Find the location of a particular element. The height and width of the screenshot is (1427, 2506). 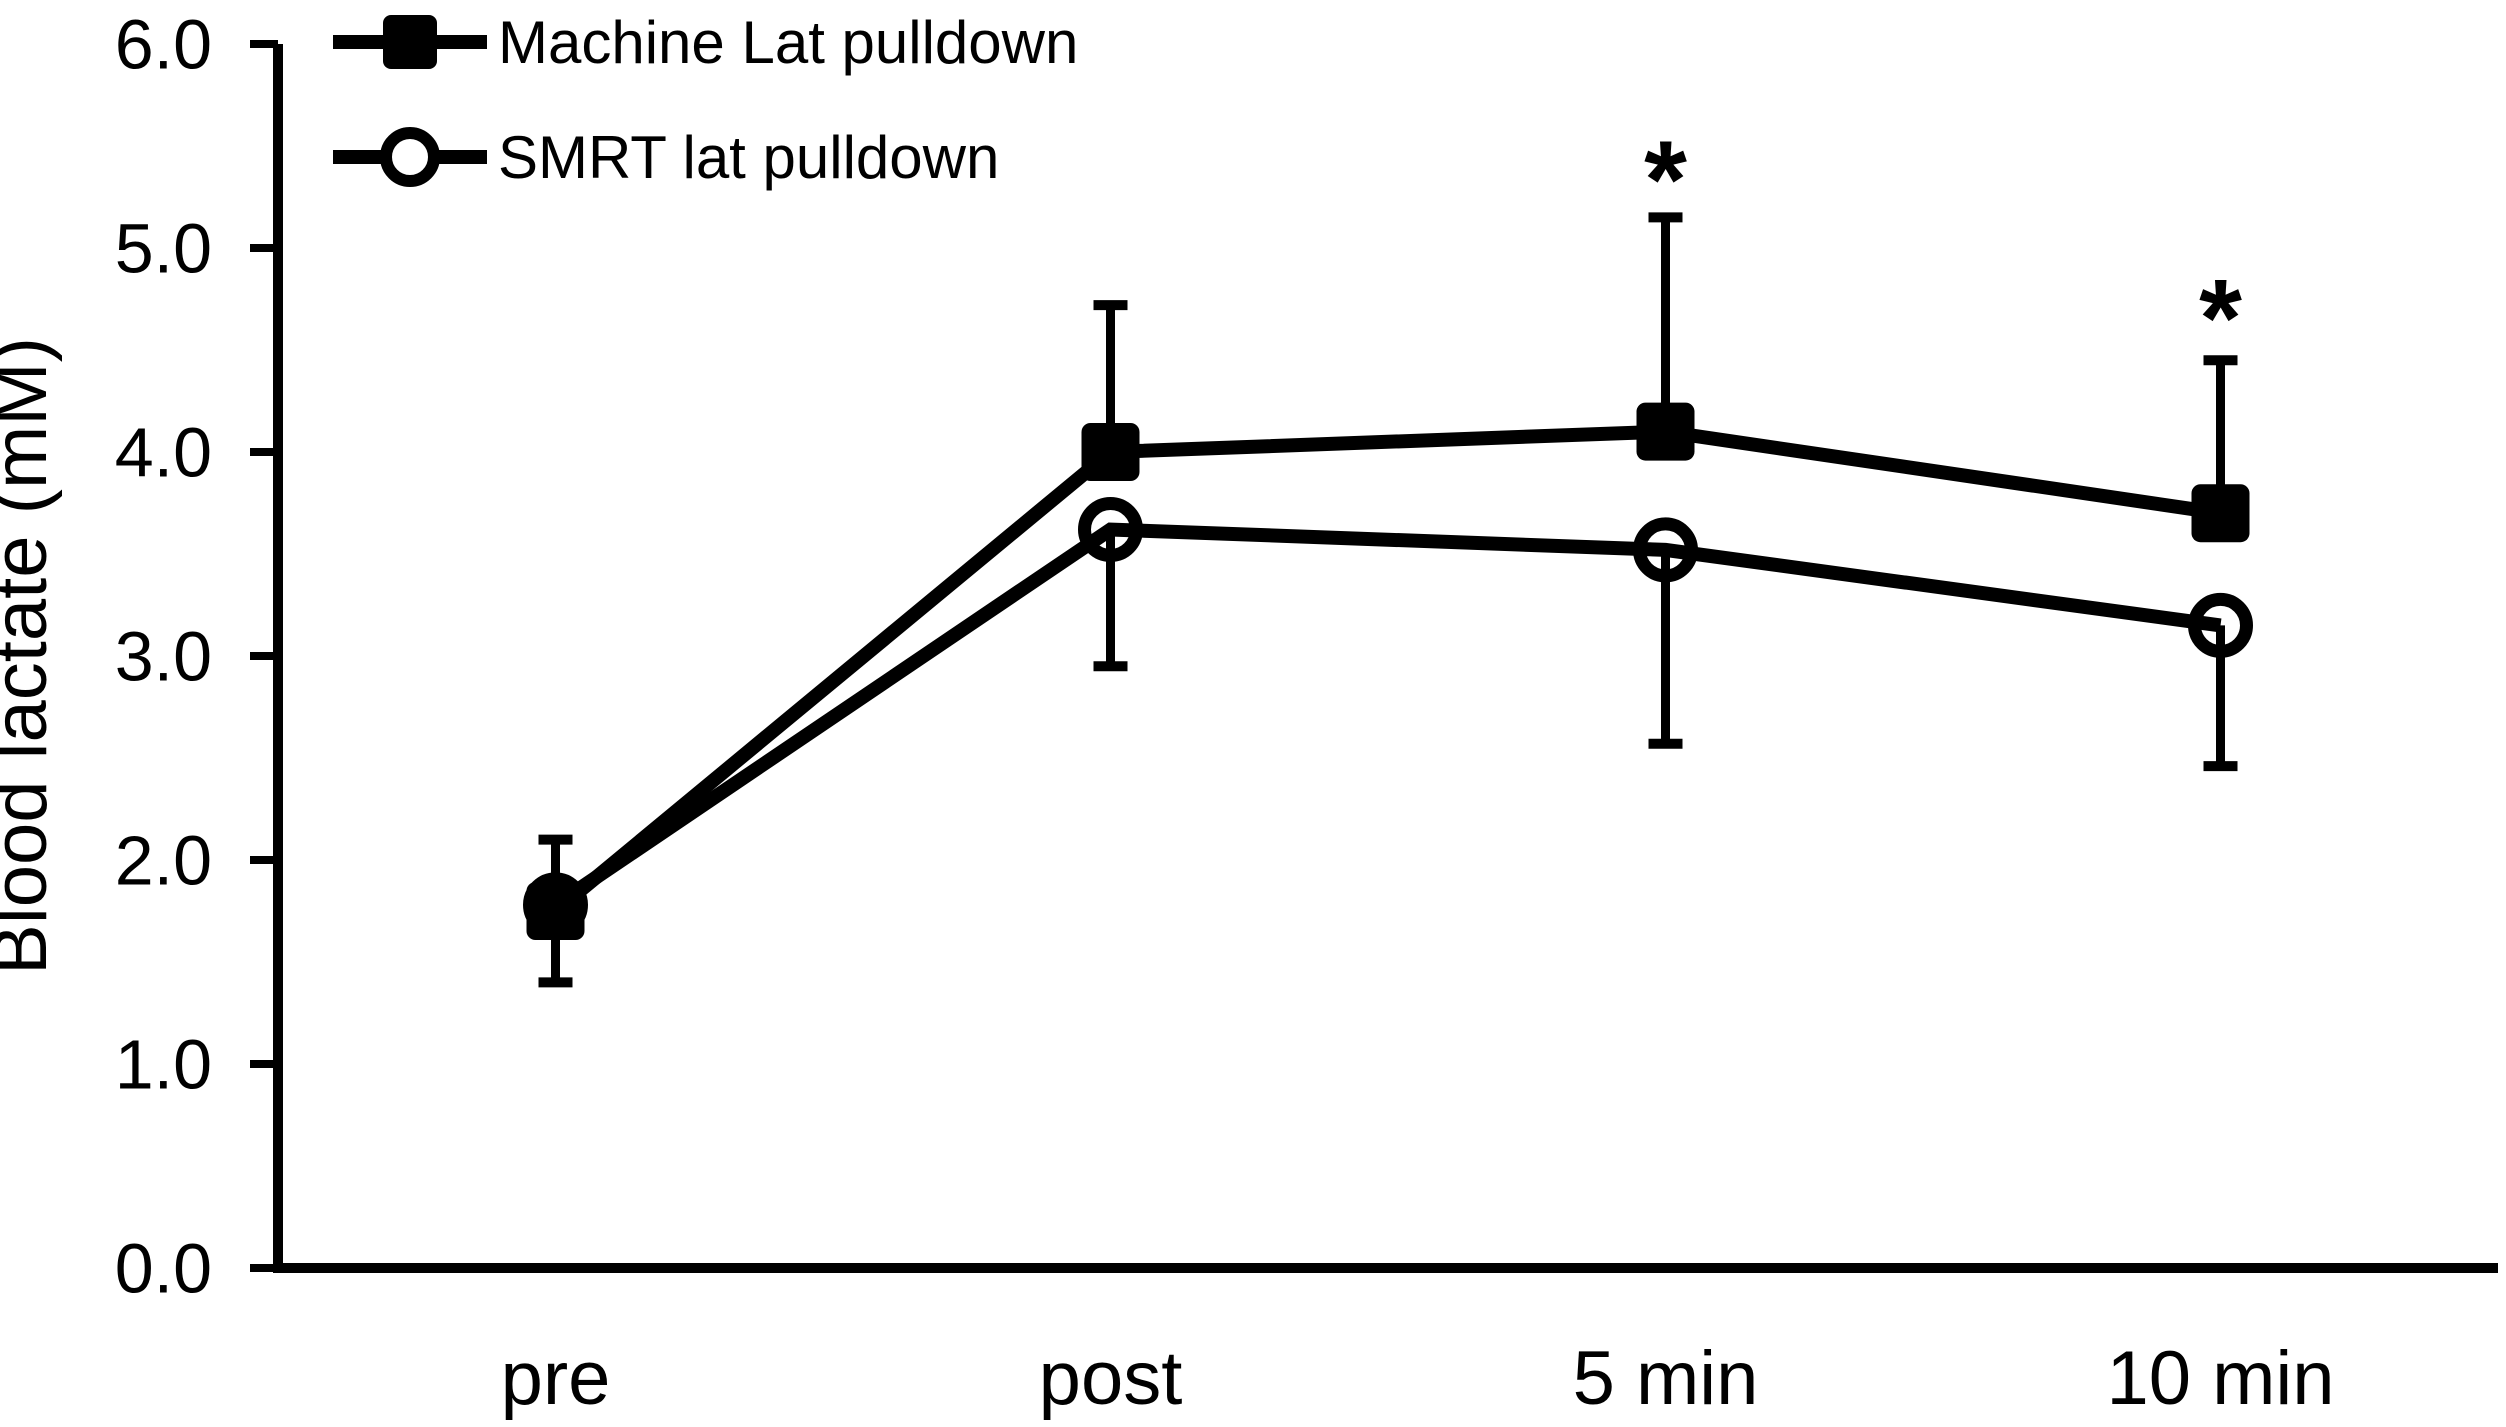

legend-marker-open-circle-icon is located at coordinates (410, 157).